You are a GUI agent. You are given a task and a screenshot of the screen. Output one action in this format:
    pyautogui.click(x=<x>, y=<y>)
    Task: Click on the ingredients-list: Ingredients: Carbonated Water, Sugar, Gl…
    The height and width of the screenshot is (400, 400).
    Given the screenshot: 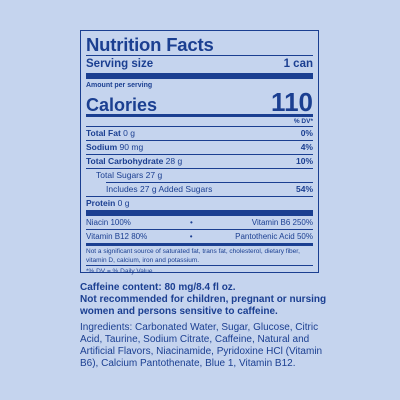 What is the action you would take?
    pyautogui.click(x=201, y=345)
    